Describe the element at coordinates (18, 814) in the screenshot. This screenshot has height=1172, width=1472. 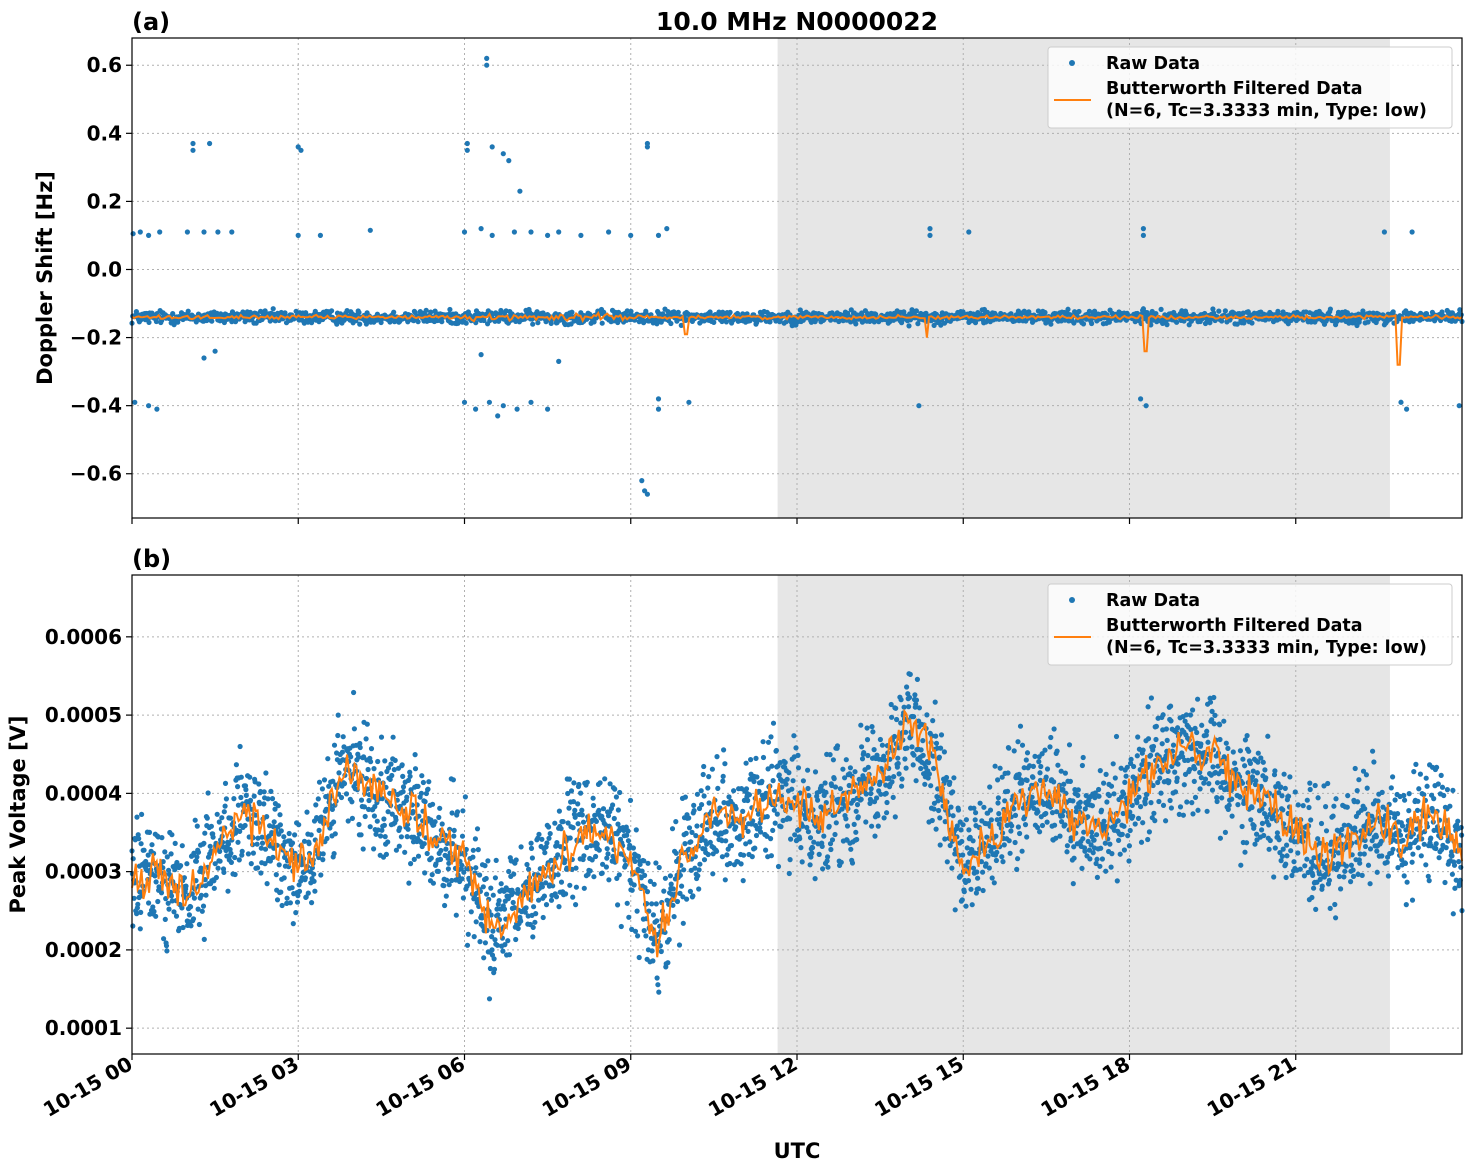
I see `y-axis-label: Peak Voltage [V]` at that location.